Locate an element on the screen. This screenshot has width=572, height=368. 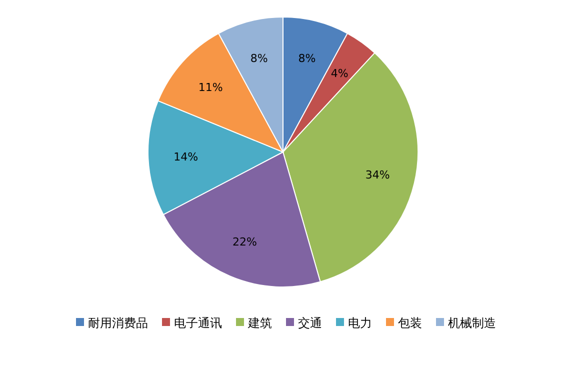
legend-label: 耐用消费品 is located at coordinates (118, 323).